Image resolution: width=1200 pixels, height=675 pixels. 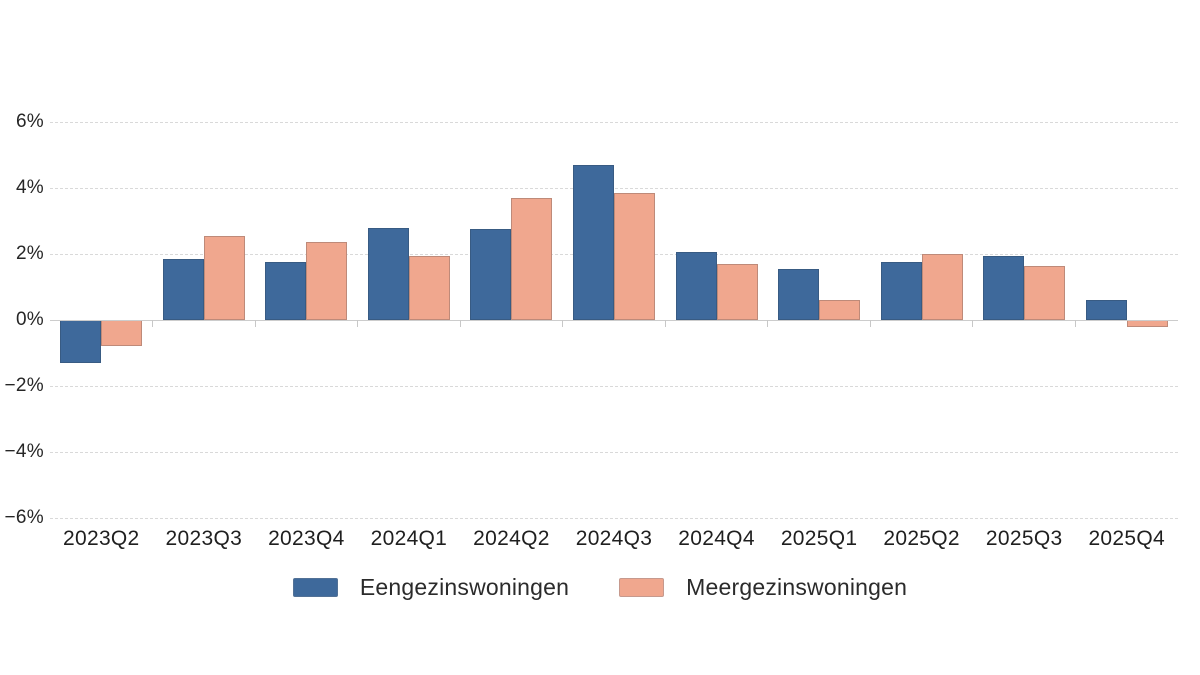 I want to click on gridline-−6%, so click(x=614, y=518).